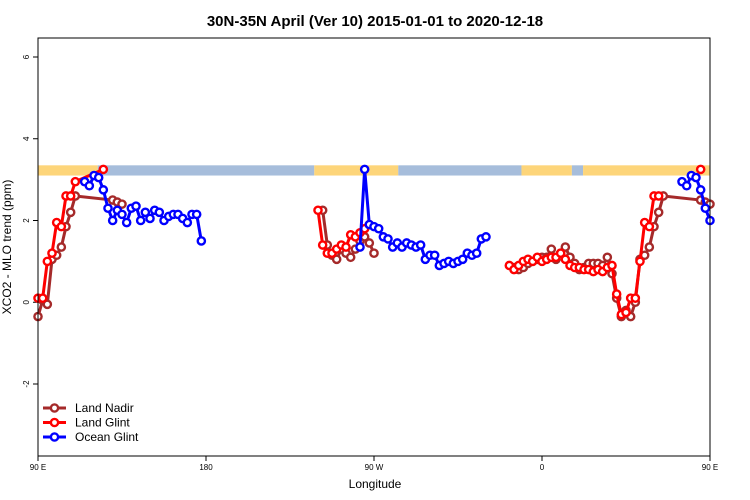 This screenshot has width=750, height=500. I want to click on y-tick-label: 2, so click(26, 220).